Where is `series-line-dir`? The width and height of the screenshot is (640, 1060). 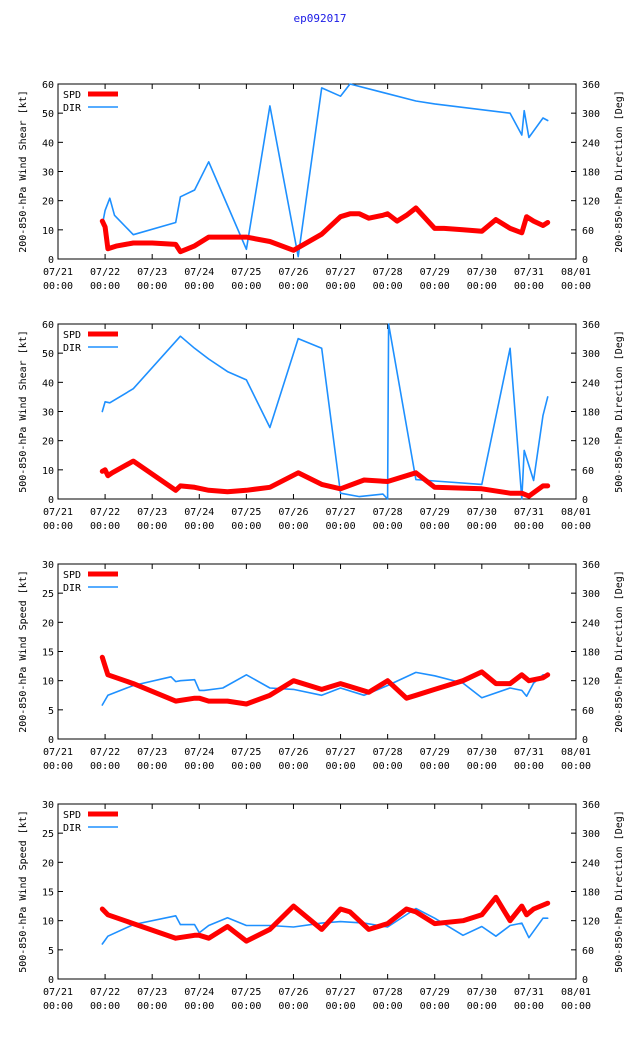
series-line-dir is located at coordinates (325, 170).